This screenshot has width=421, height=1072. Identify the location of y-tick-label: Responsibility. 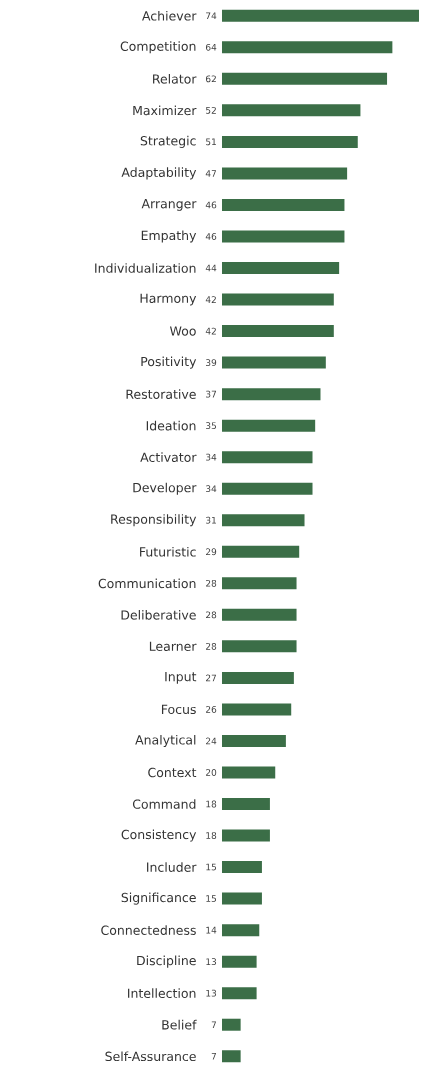
(154, 520).